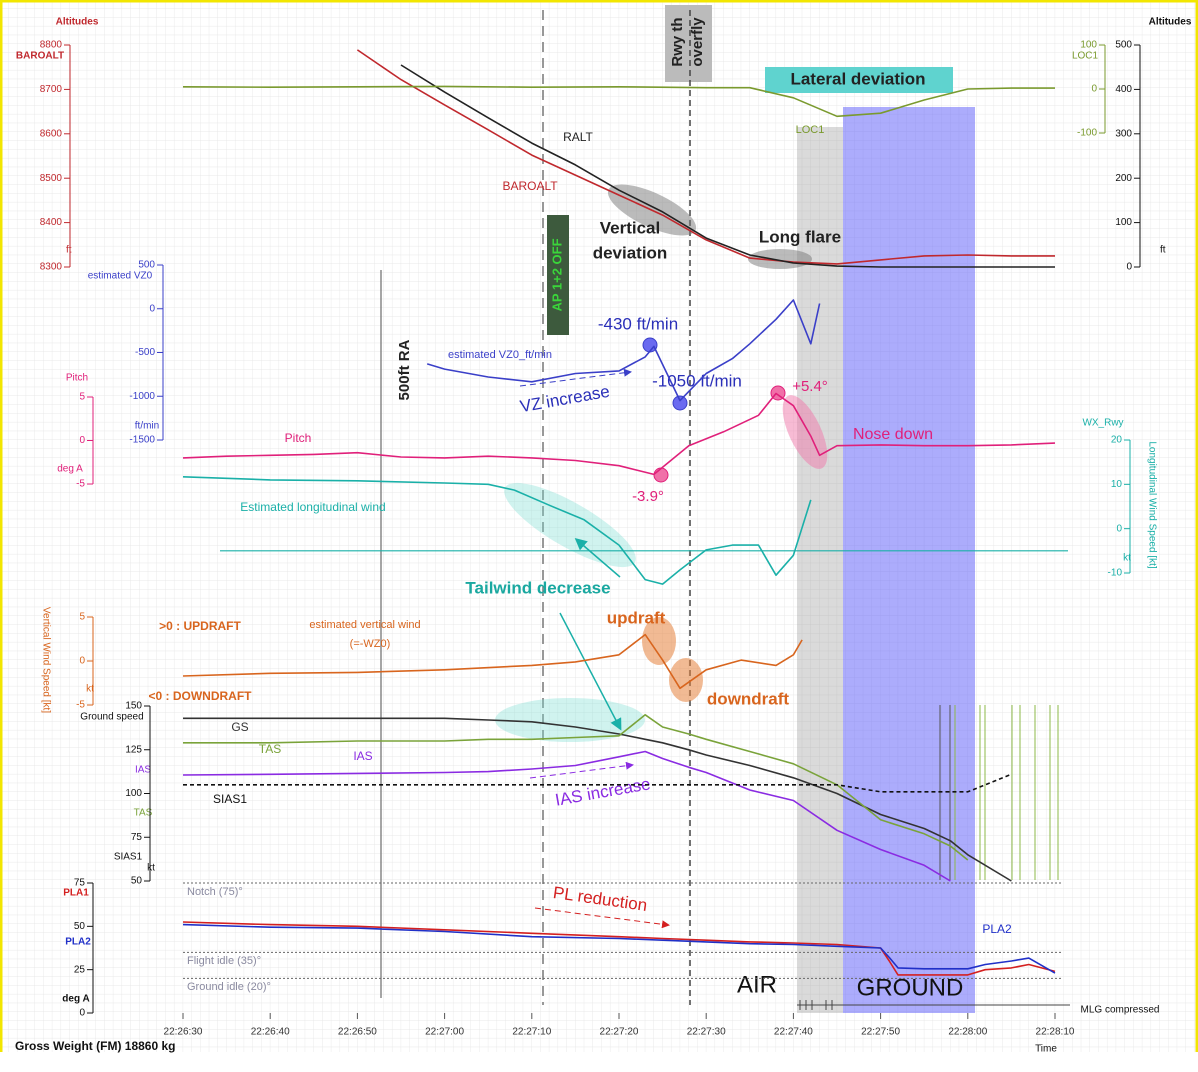 Image resolution: width=1198 pixels, height=1072 pixels. I want to click on flare-band, so click(820, 570).